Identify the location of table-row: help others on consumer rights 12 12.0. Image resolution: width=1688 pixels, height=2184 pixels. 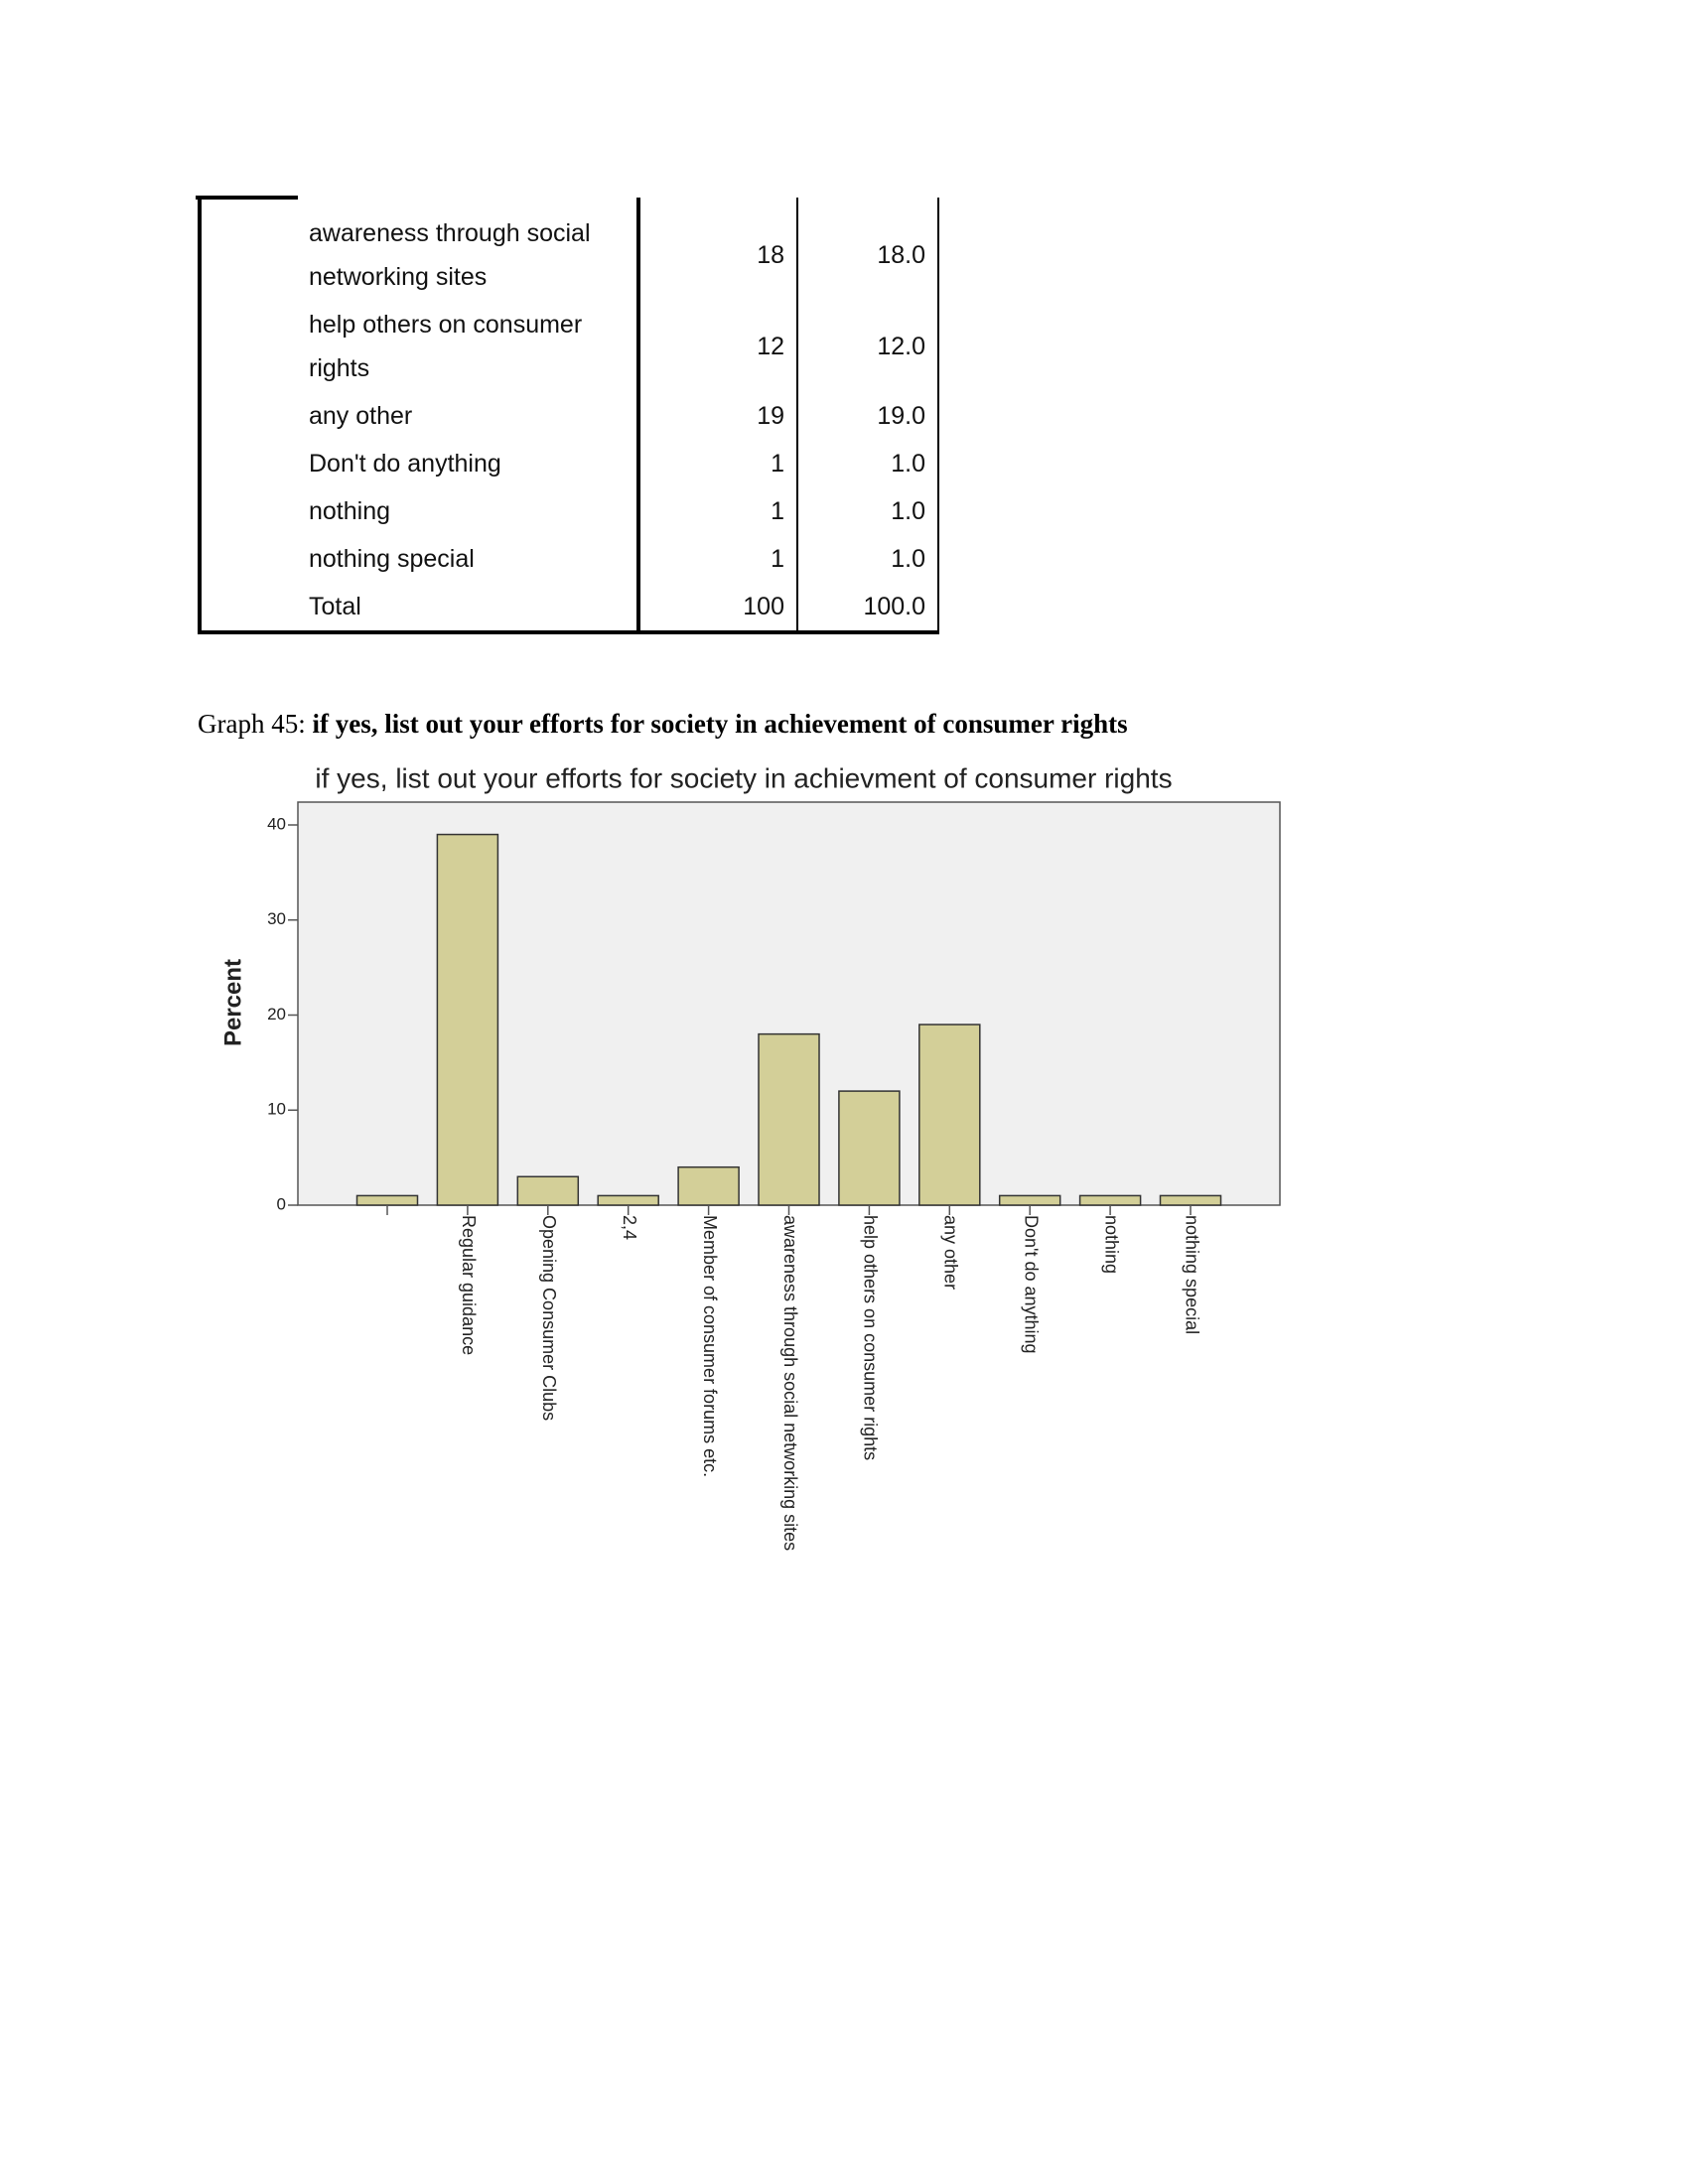
(568, 346).